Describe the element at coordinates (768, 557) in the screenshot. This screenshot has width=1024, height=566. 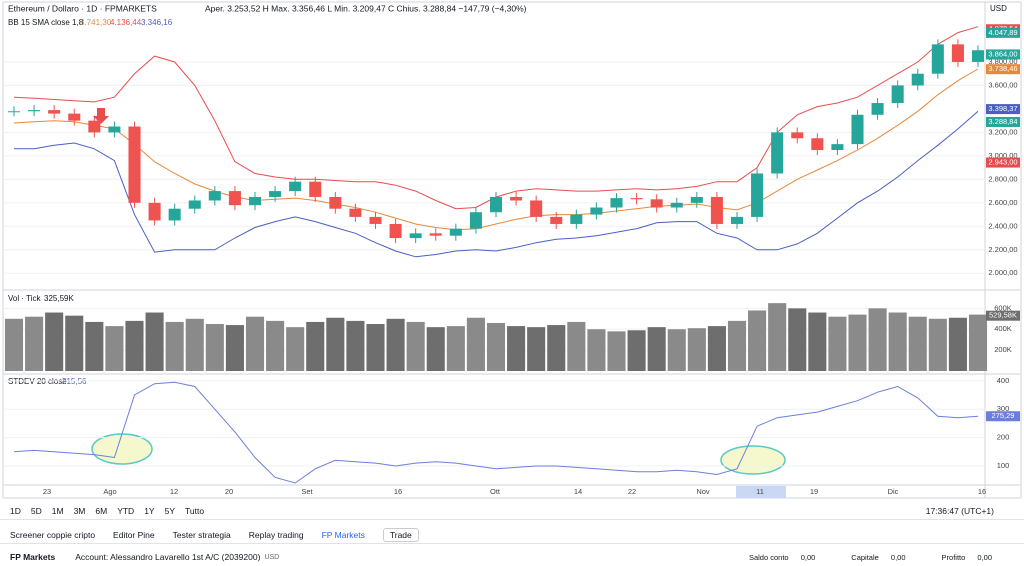
I see `stat-label: Saldo conto` at that location.